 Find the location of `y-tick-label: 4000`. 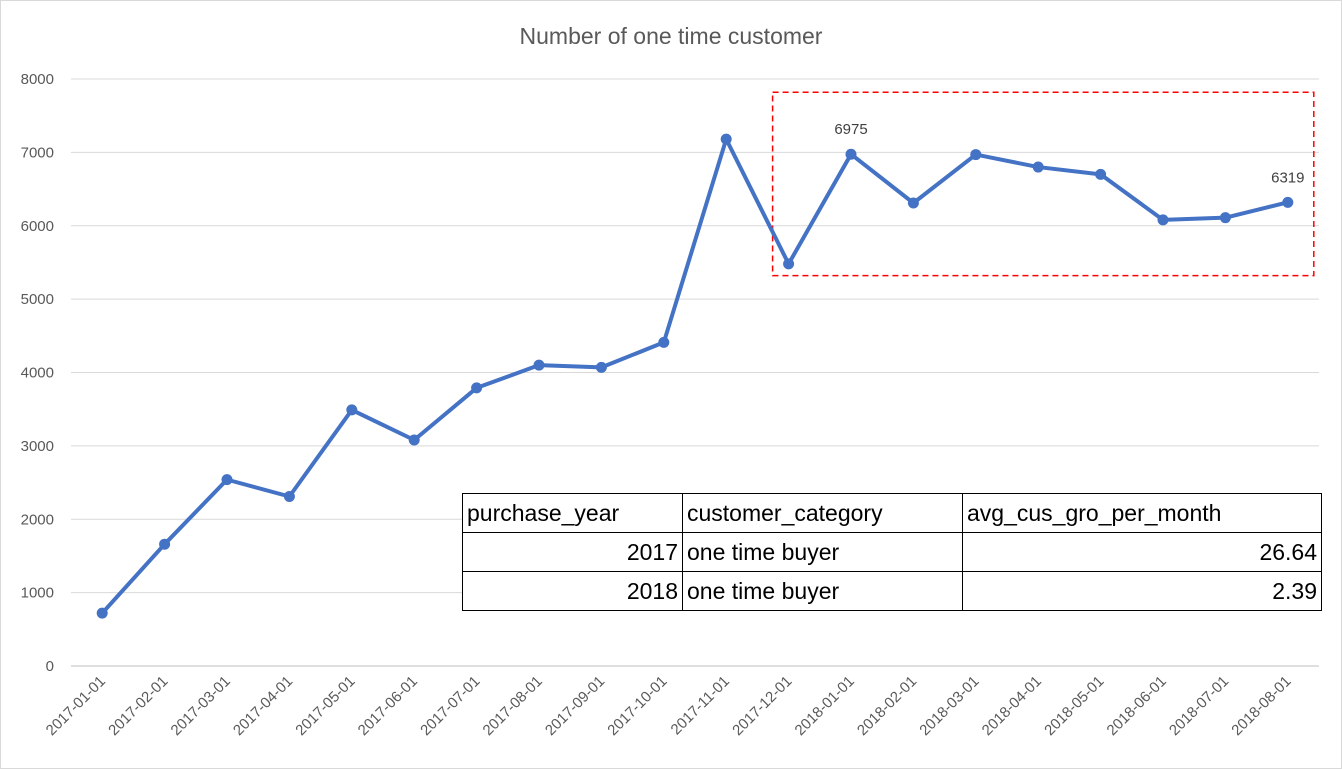

y-tick-label: 4000 is located at coordinates (37, 373).